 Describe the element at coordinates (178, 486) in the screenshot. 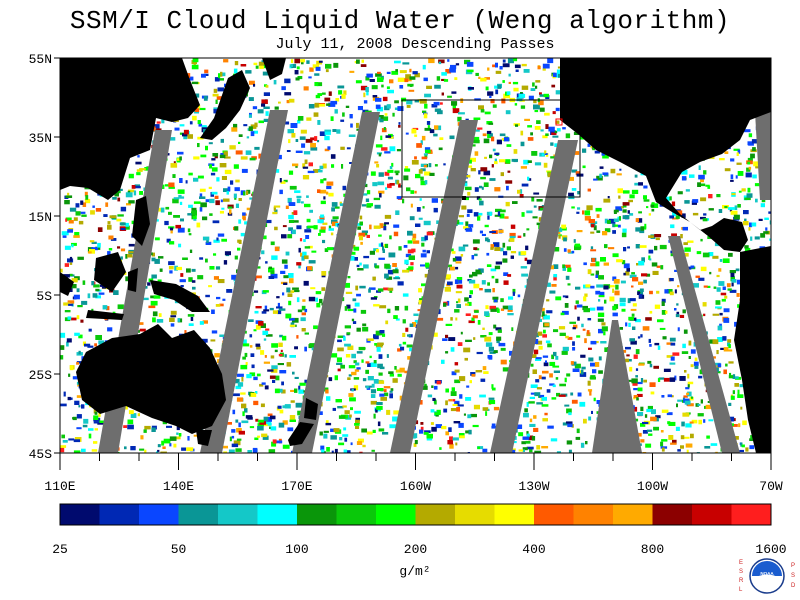

I see `lon-label-140e: 140E` at that location.